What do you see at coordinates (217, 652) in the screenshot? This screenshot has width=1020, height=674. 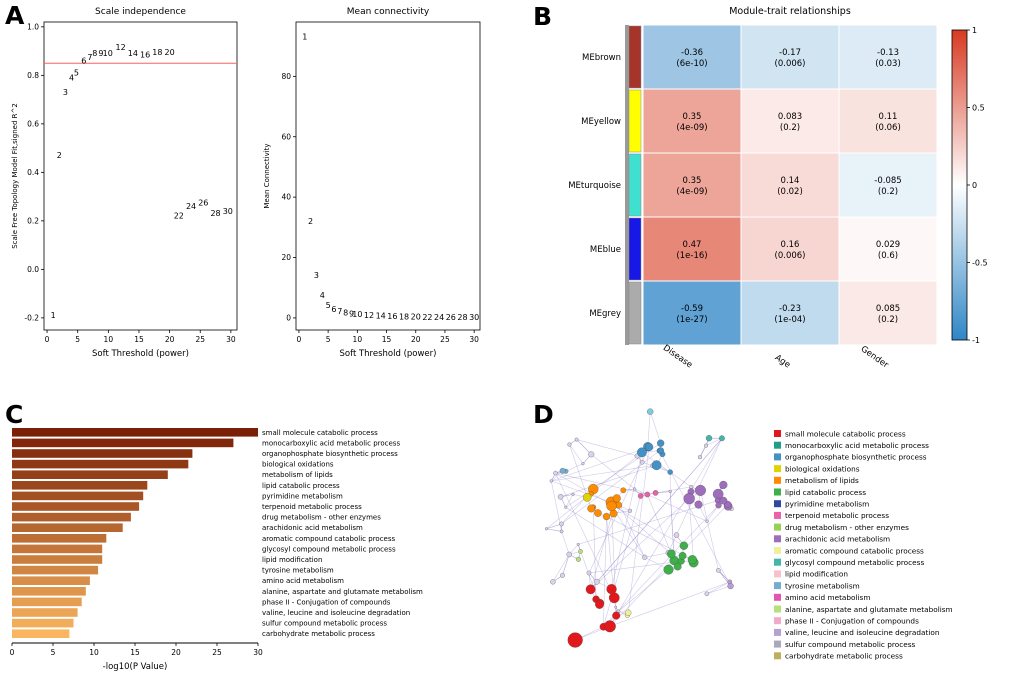 I see `x-tick-label: 25` at bounding box center [217, 652].